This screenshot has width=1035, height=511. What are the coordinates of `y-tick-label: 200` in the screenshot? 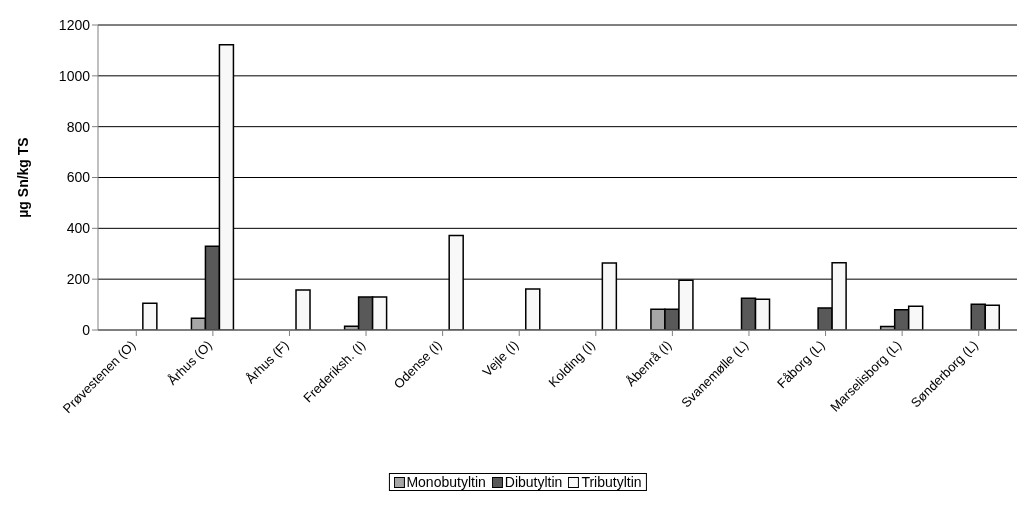 It's located at (78, 279).